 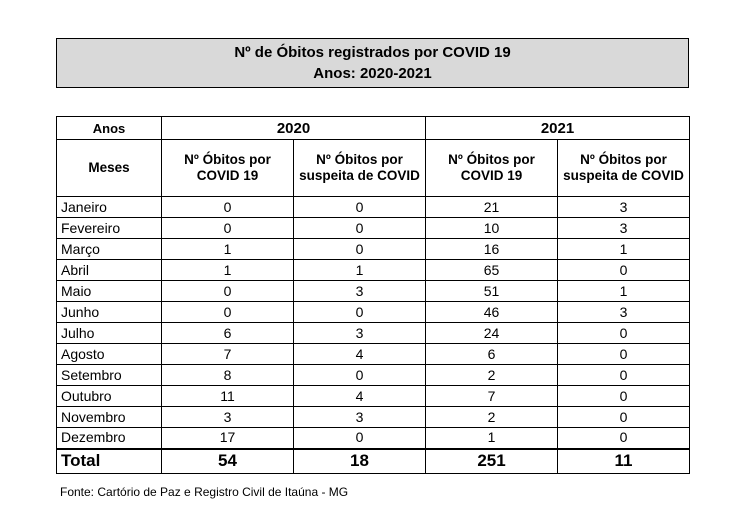 I want to click on month-cell: Setembro, so click(x=109, y=375).